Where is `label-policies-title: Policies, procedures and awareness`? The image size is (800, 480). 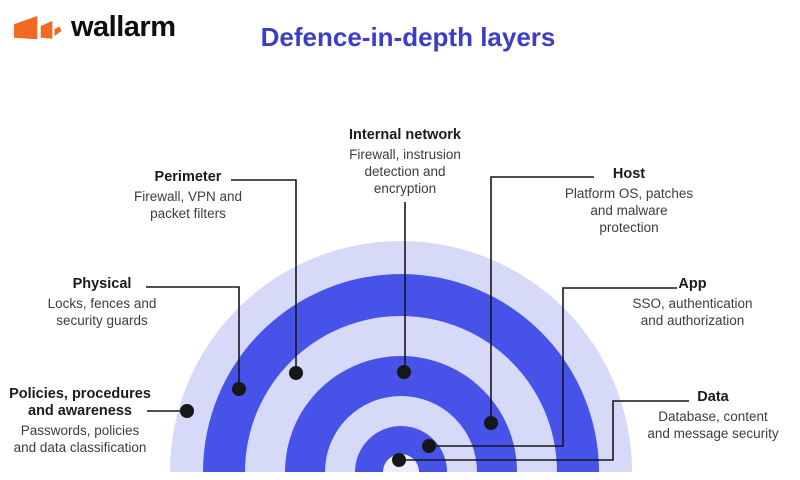
label-policies-title: Policies, procedures and awareness is located at coordinates (80, 402).